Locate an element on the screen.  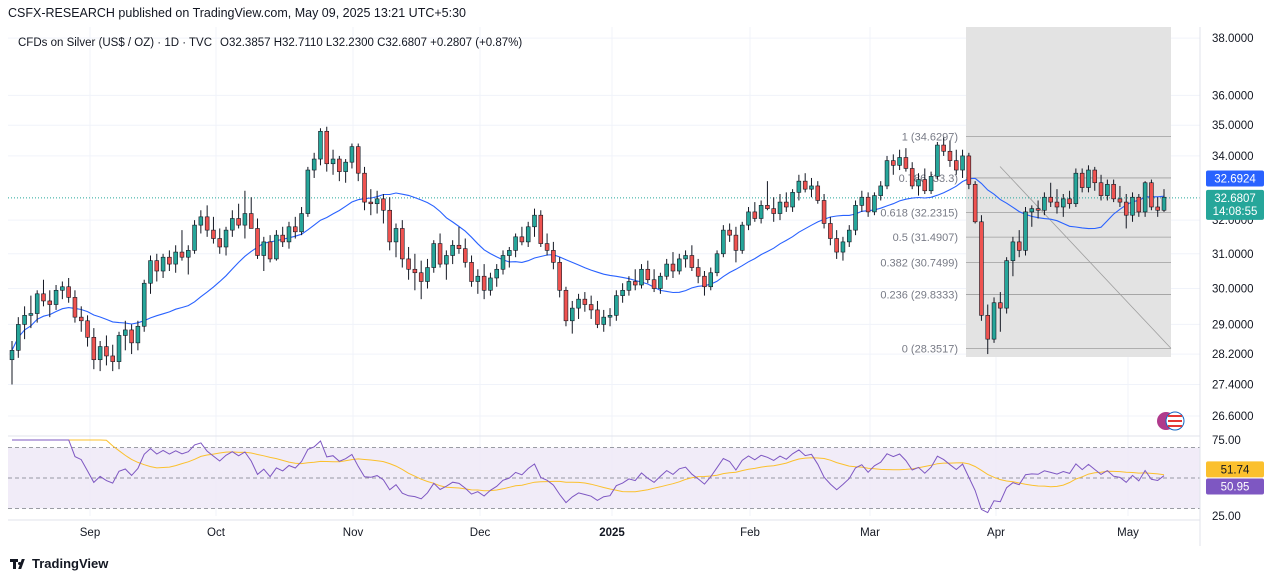
tradingview-logo: TradingView is located at coordinates (59, 563).